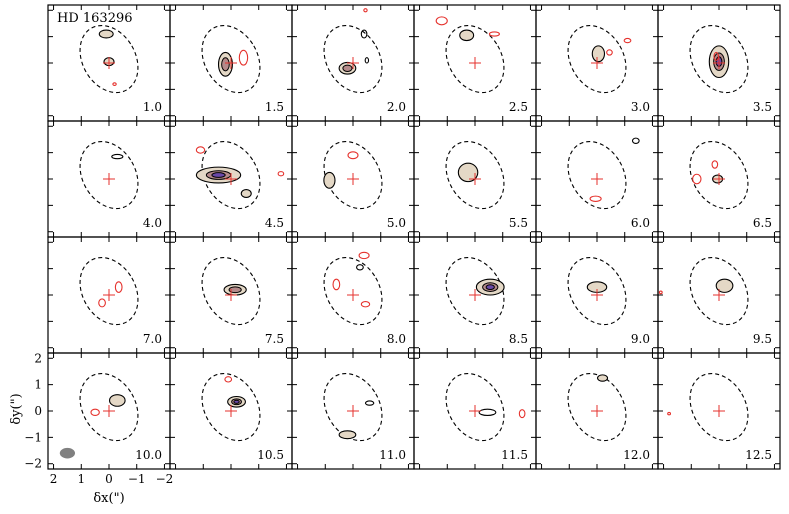 The image size is (789, 514). What do you see at coordinates (640, 107) in the screenshot?
I see `velocity-label: 3.0` at bounding box center [640, 107].